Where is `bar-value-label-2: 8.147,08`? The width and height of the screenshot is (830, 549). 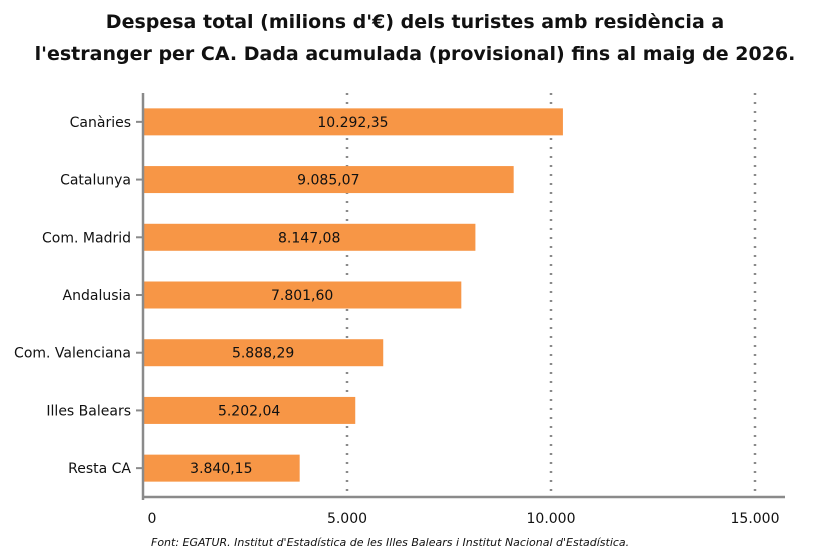
bar-value-label-2: 8.147,08 is located at coordinates (309, 238).